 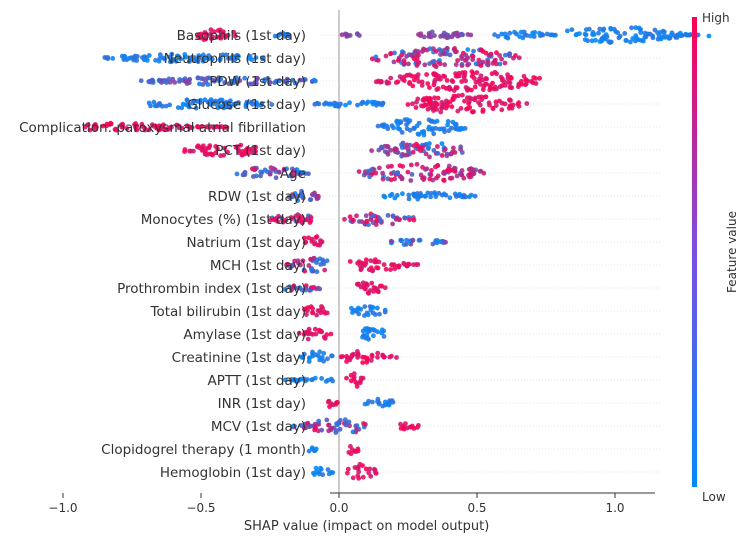 I want to click on feature-label: Age, so click(x=293, y=174).